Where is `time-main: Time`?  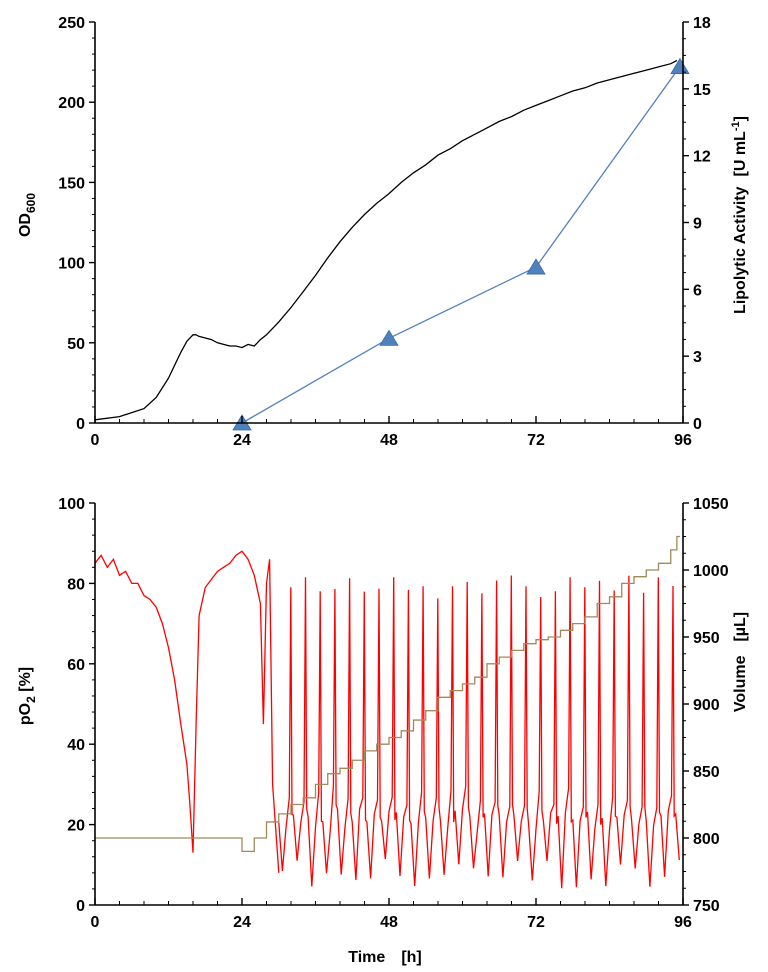
time-main: Time is located at coordinates (366, 957).